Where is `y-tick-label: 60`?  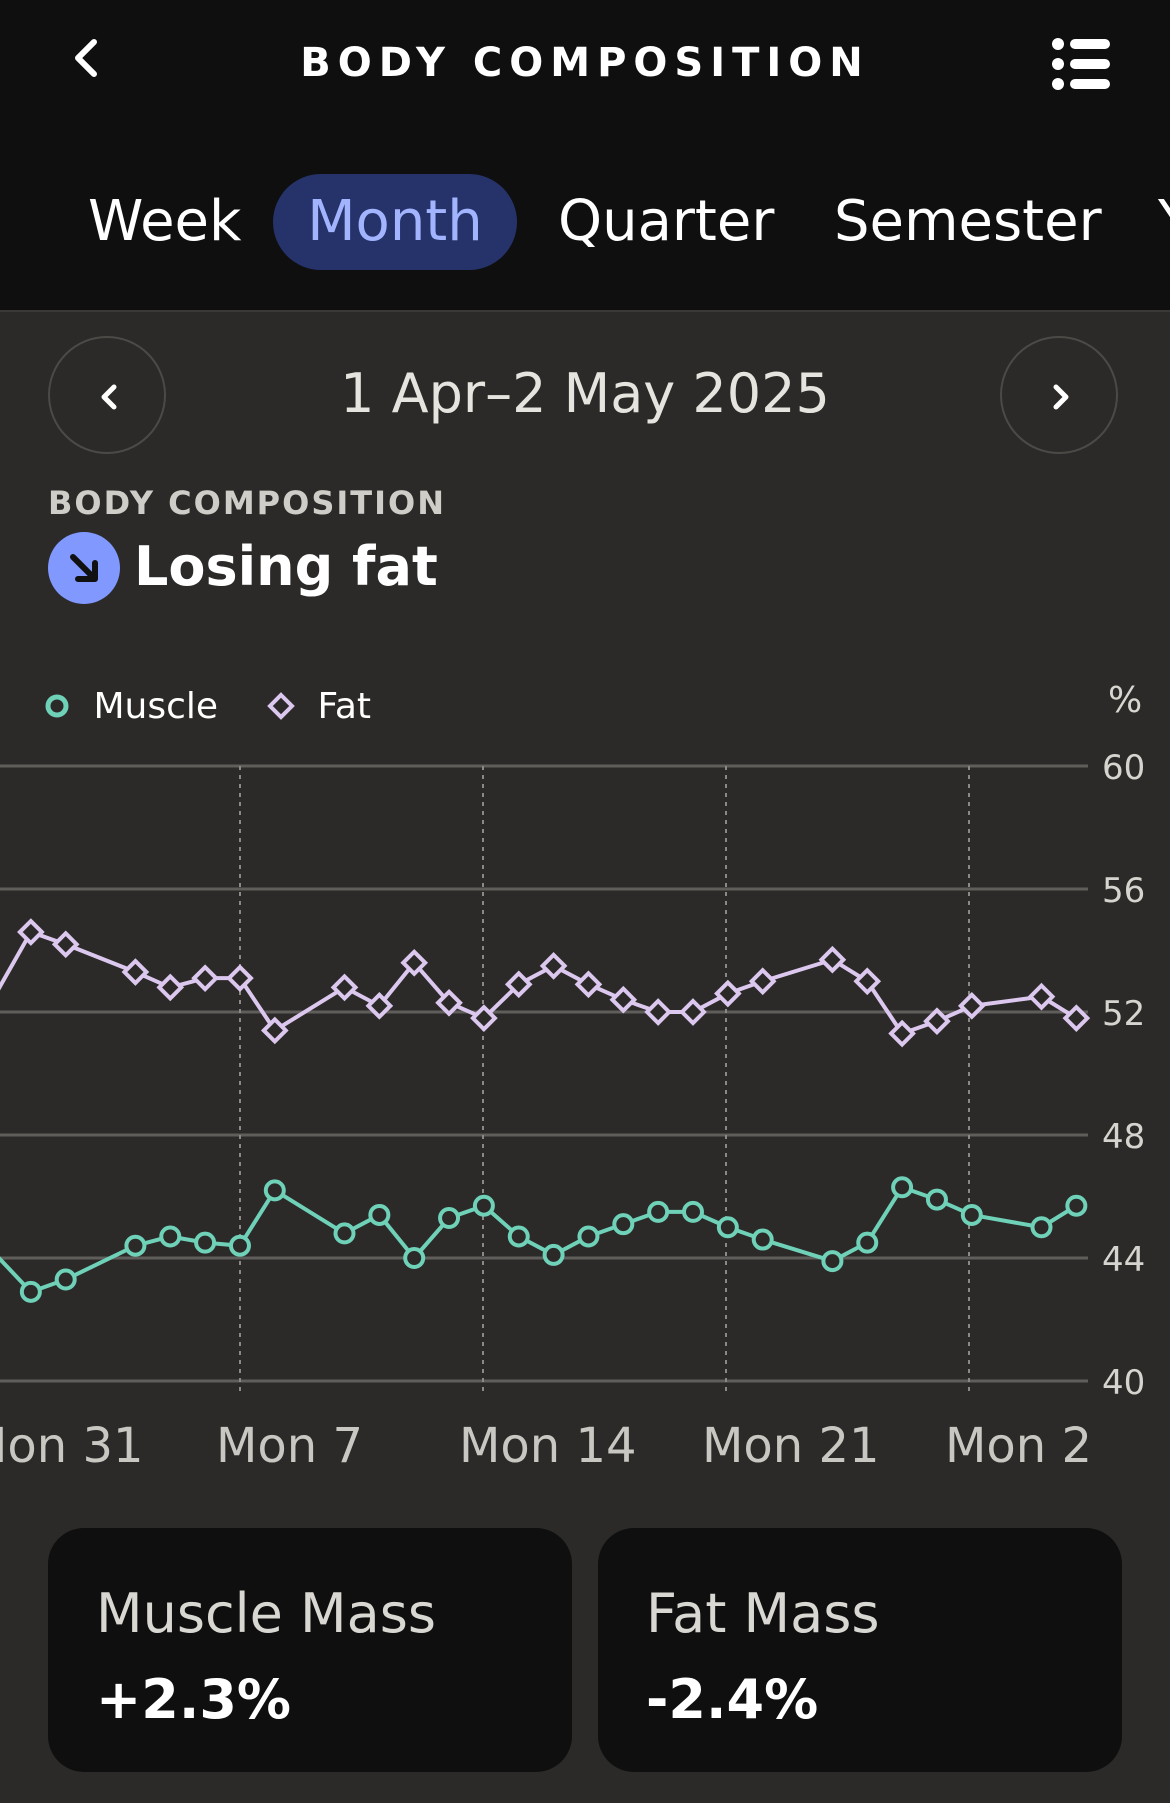 y-tick-label: 60 is located at coordinates (1123, 768).